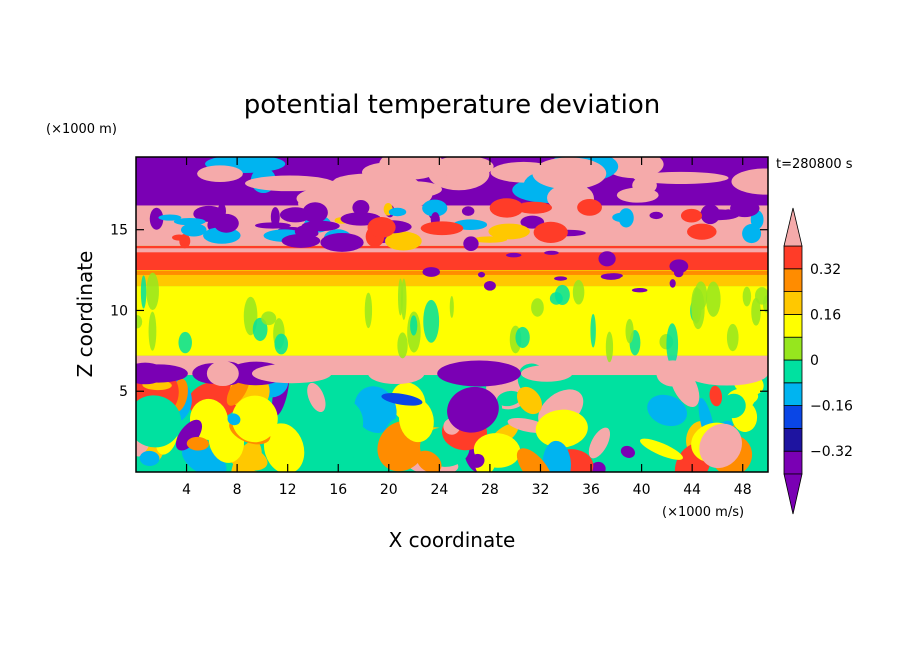 The height and width of the screenshot is (654, 904). I want to click on colorbar: 0.32 0.16 0 −0.16 −0.32, so click(818, 361).